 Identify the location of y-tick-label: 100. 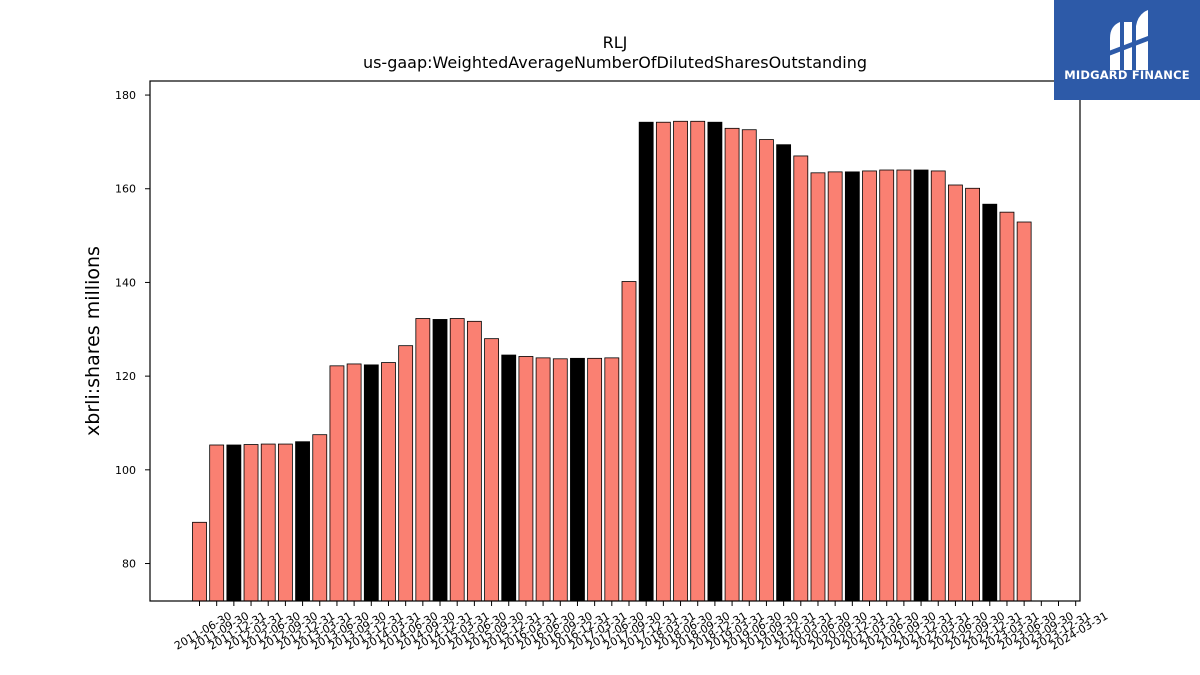
(125, 470).